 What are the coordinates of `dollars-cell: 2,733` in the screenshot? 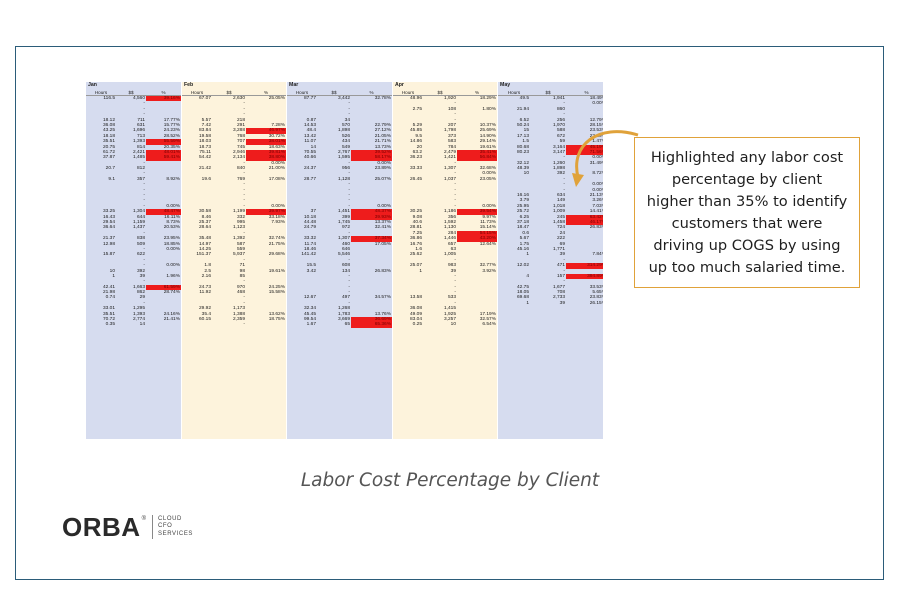 It's located at (558, 298).